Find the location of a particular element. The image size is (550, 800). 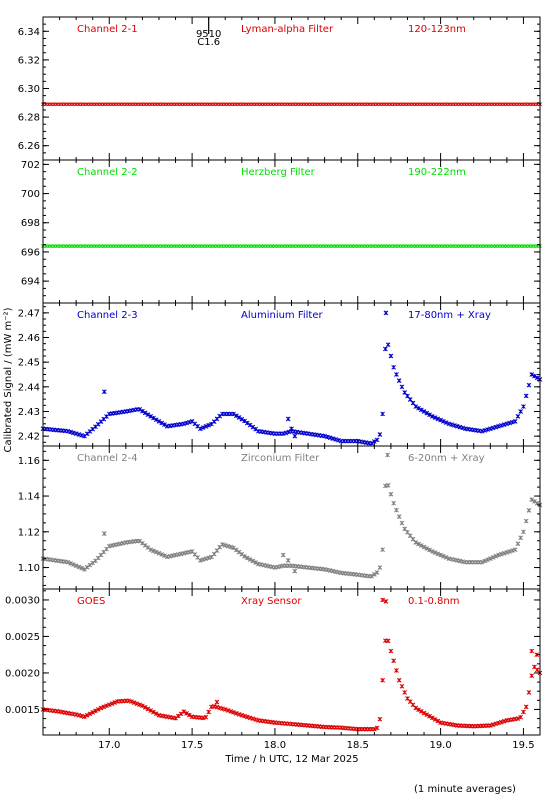

x-tick-label: 19.5 is located at coordinates (523, 745).